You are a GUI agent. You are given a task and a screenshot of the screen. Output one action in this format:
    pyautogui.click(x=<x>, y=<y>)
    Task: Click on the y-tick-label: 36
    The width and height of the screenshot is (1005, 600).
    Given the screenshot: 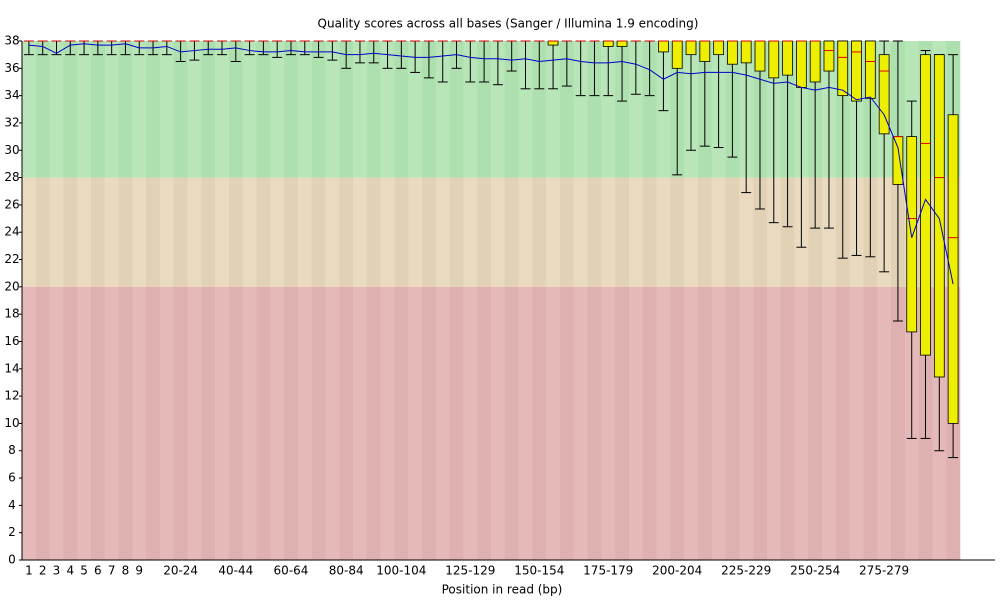 What is the action you would take?
    pyautogui.click(x=11, y=68)
    